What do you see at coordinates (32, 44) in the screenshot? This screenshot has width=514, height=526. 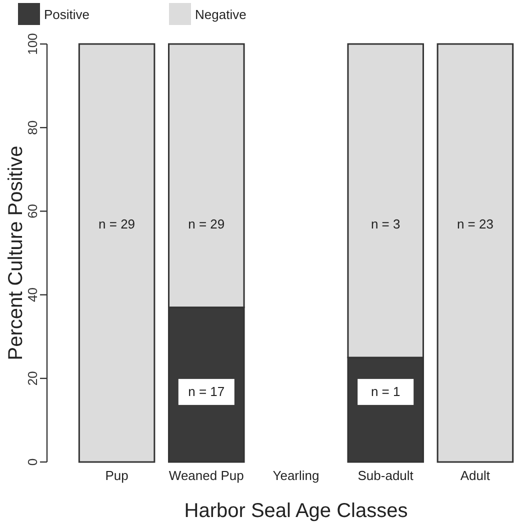 I see `y-tick-label: 100` at bounding box center [32, 44].